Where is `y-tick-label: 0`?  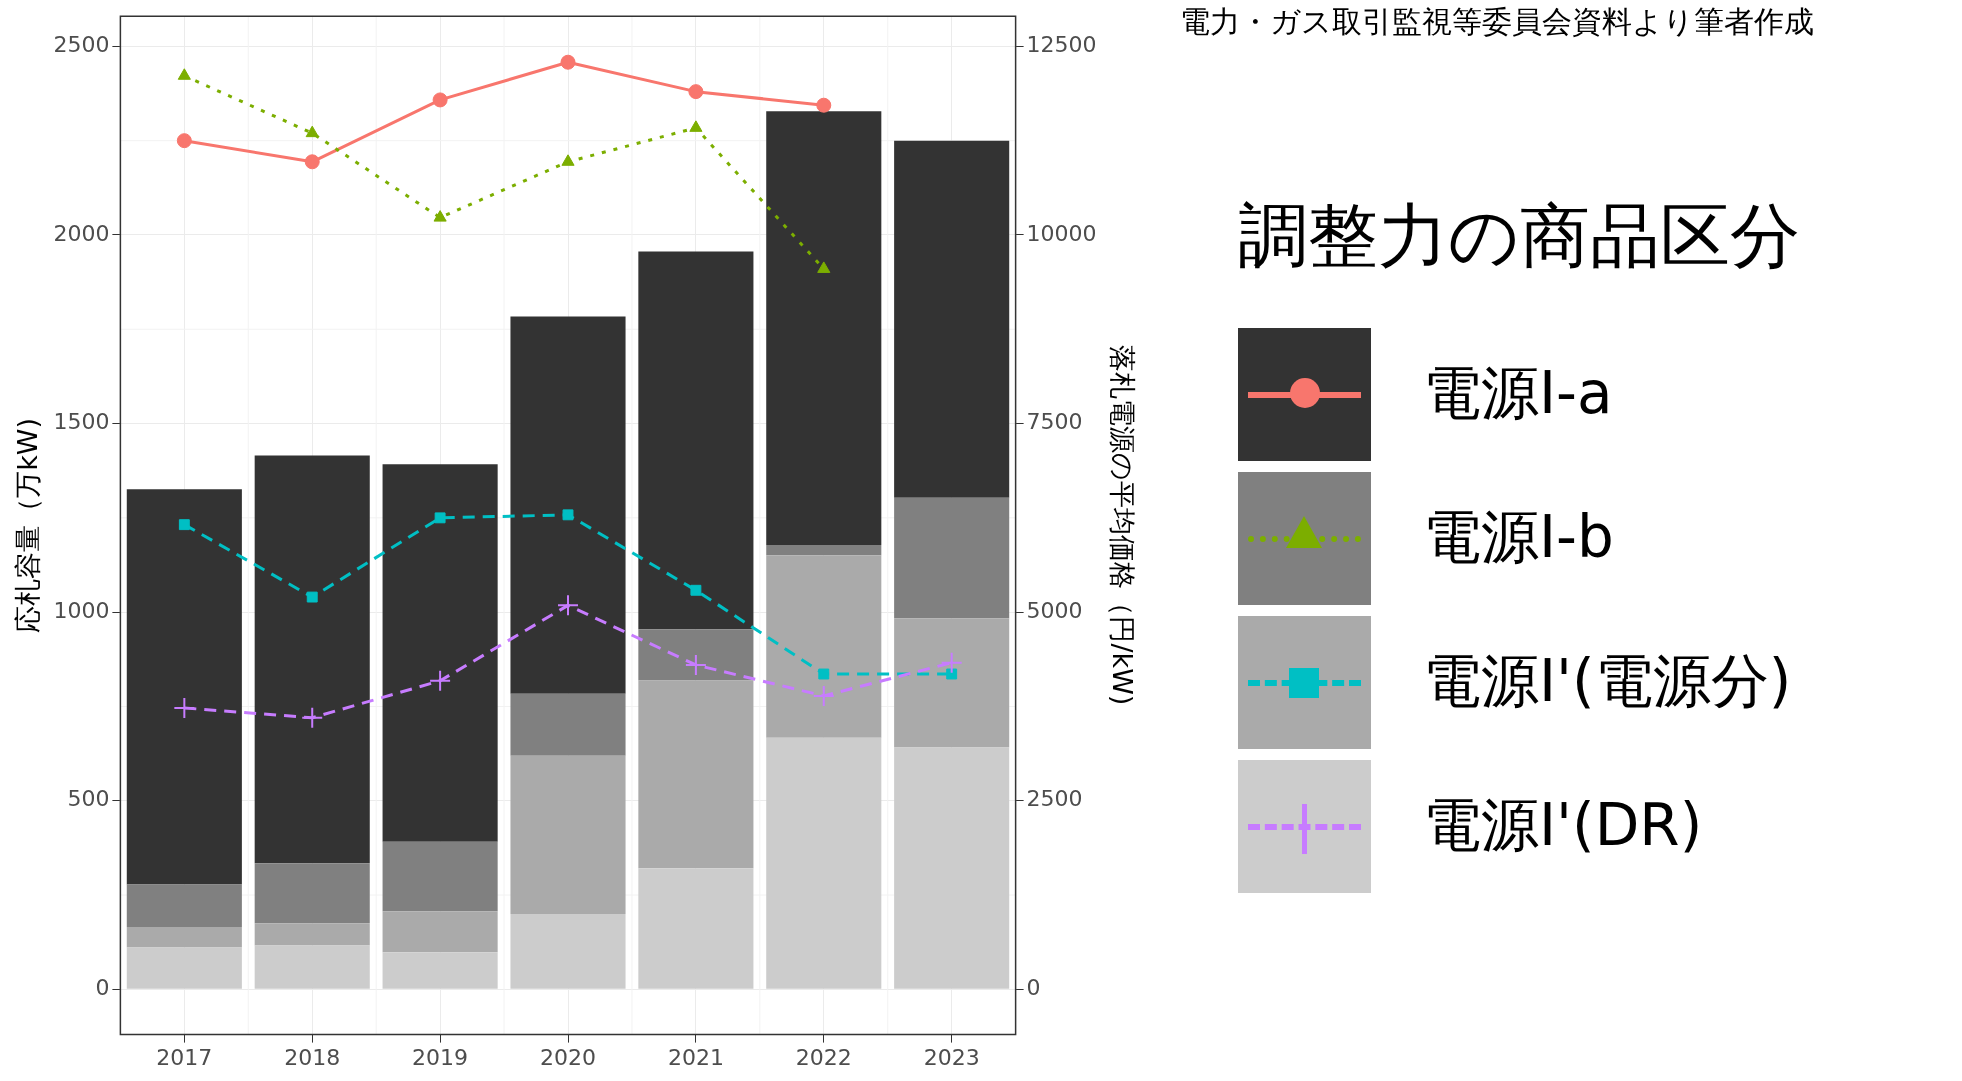
y-tick-label: 0 is located at coordinates (102, 988).